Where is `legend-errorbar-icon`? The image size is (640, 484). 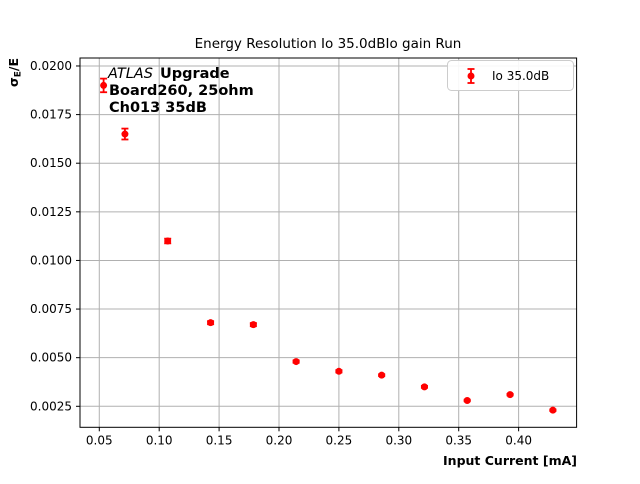
legend-errorbar-icon is located at coordinates (471, 76).